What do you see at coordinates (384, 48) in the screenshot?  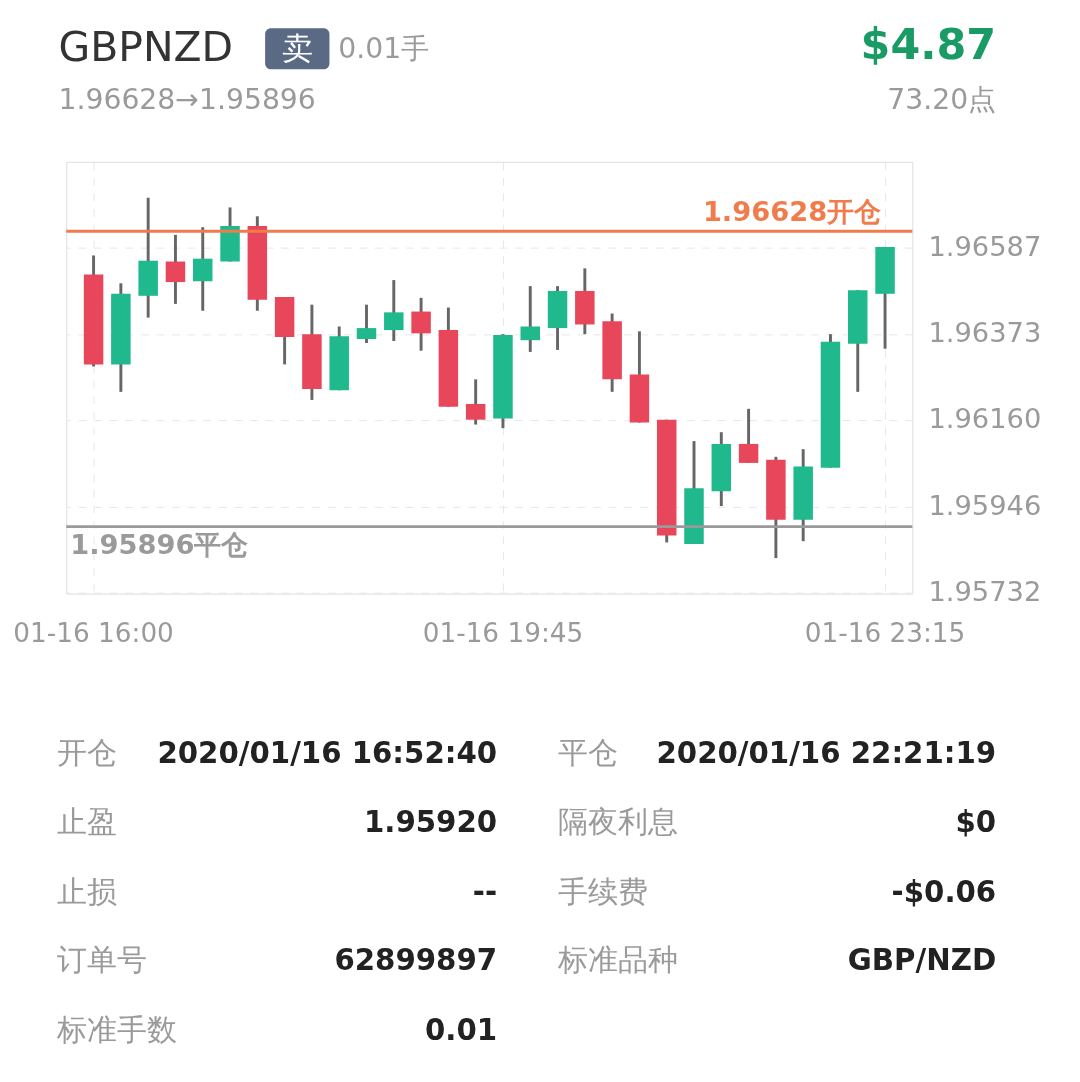 I see `text: 0.01手` at bounding box center [384, 48].